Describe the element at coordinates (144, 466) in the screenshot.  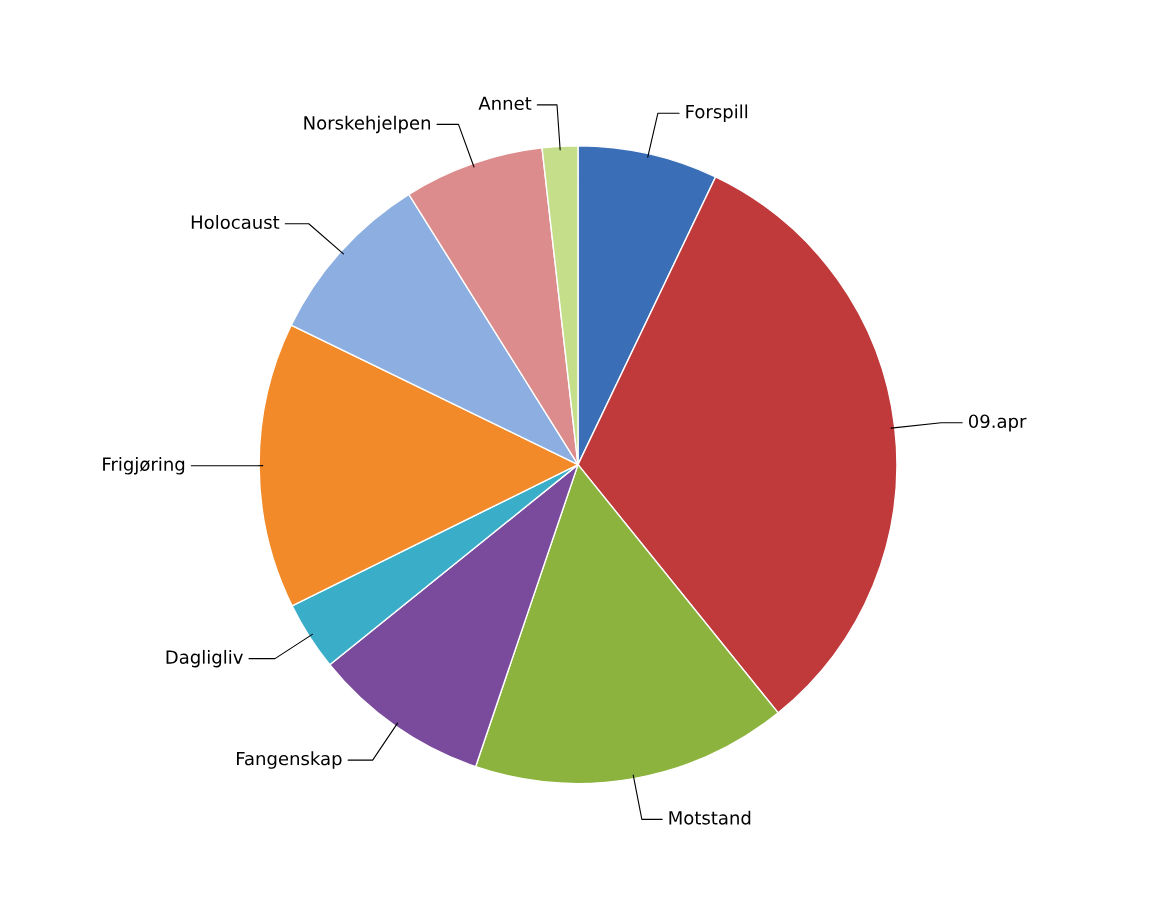
I see `slice-label: Frigjøring` at that location.